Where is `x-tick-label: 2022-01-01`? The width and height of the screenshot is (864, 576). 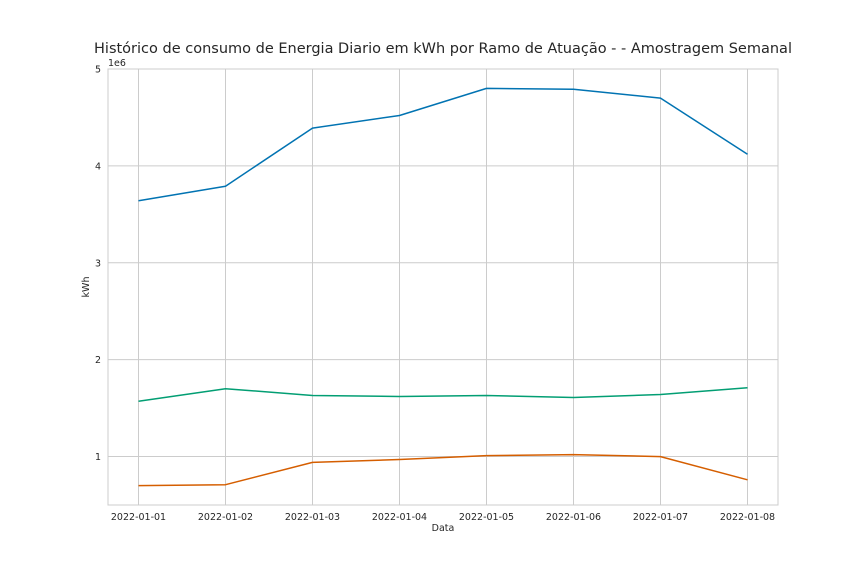 x-tick-label: 2022-01-01 is located at coordinates (138, 517).